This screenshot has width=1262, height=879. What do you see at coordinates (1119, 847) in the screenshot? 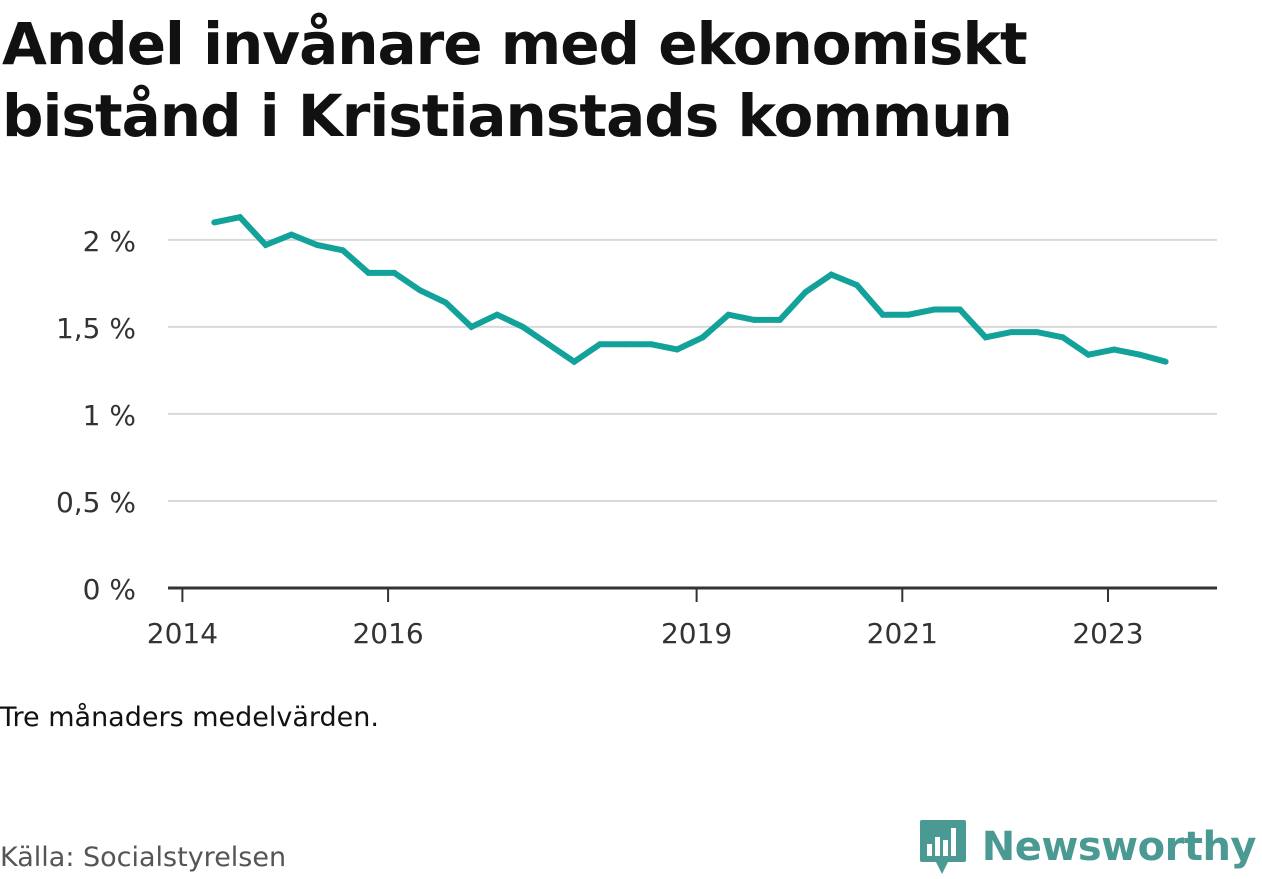
I see `brand-name: Newsworthy` at bounding box center [1119, 847].